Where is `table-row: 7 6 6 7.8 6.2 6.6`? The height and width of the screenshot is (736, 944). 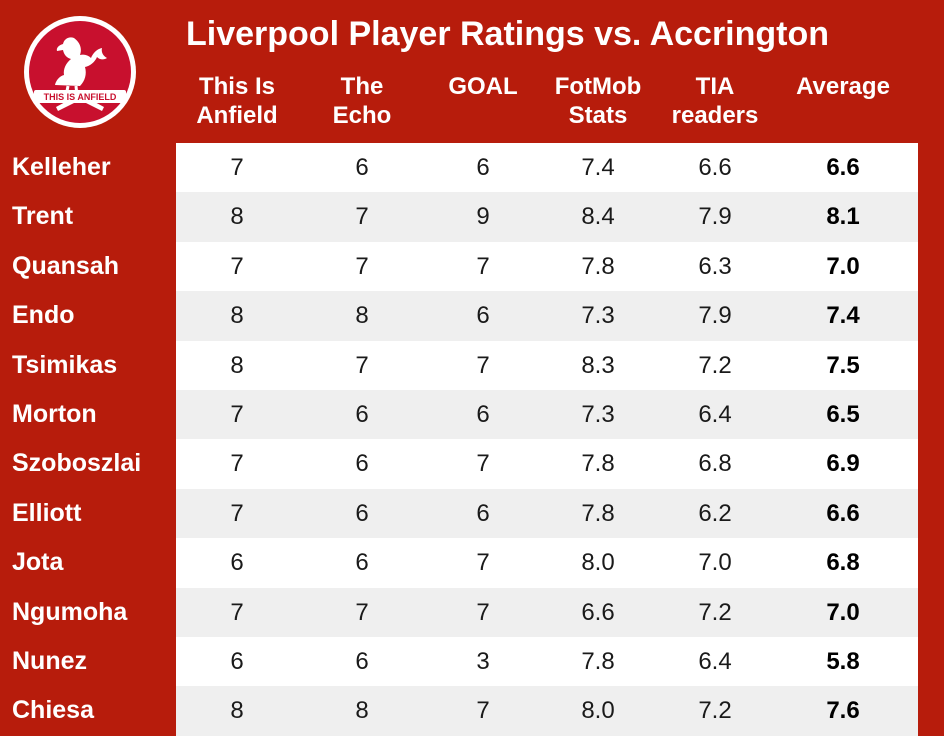 table-row: 7 6 6 7.8 6.2 6.6 is located at coordinates (547, 513).